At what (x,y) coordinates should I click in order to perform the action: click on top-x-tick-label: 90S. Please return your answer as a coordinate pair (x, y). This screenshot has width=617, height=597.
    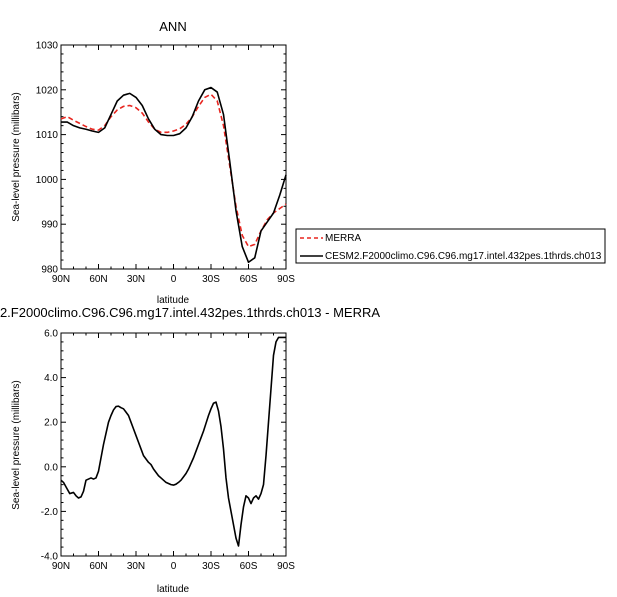
    Looking at the image, I should click on (286, 279).